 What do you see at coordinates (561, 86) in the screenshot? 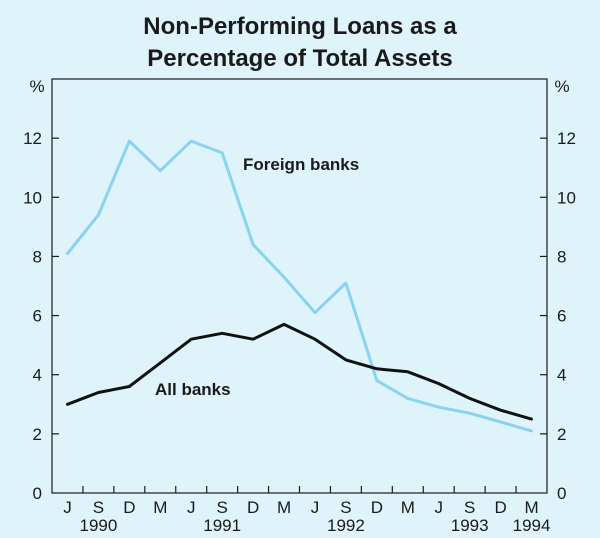
I see `right-axis-unit: %` at bounding box center [561, 86].